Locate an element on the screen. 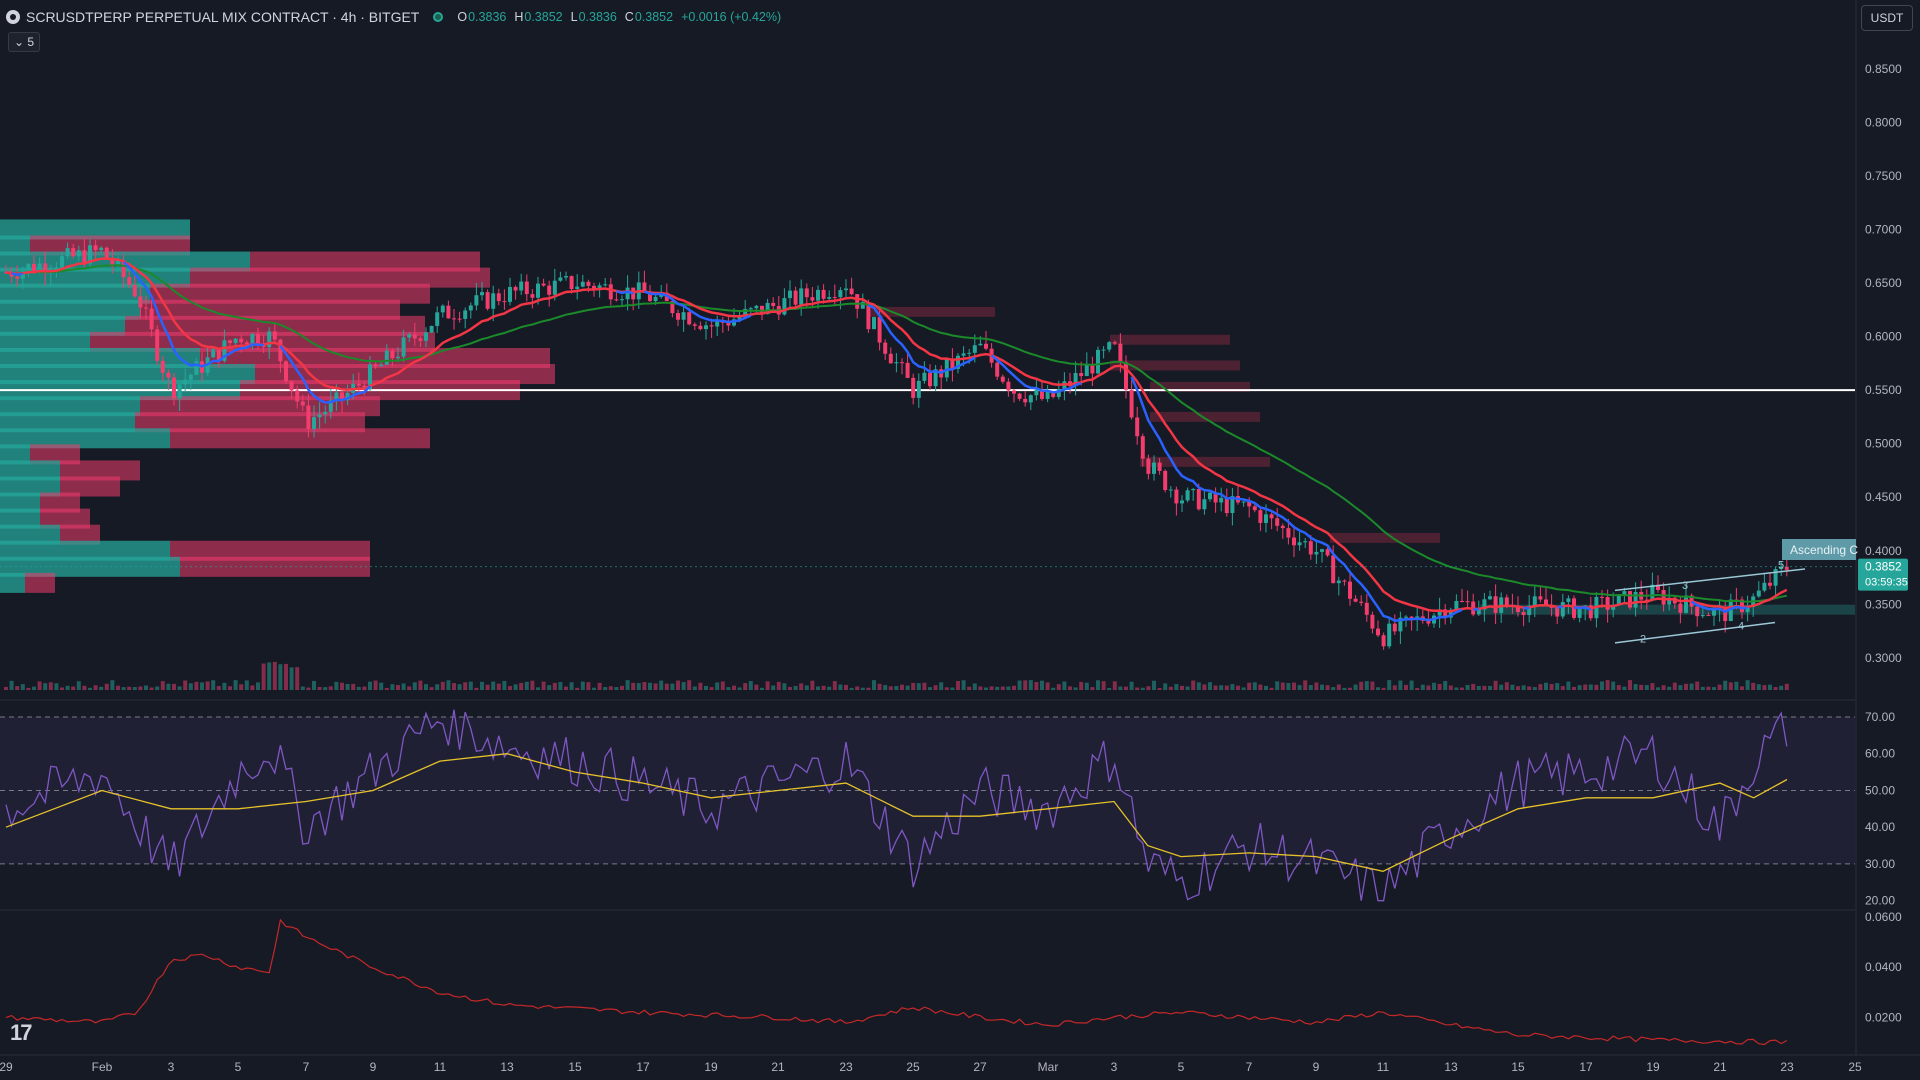  time-tick-label: 25 is located at coordinates (1855, 1067).